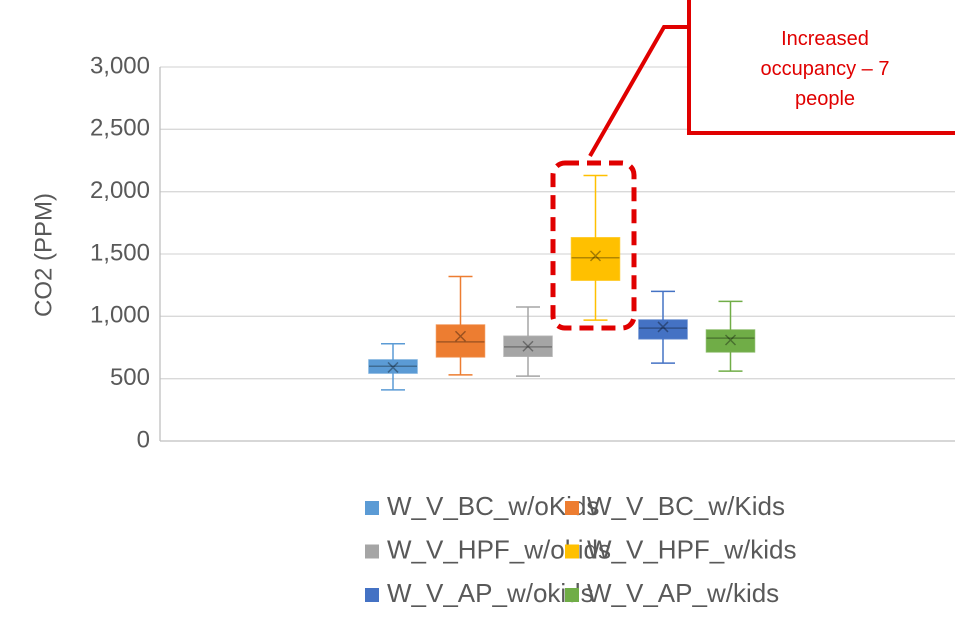 Image resolution: width=955 pixels, height=623 pixels. What do you see at coordinates (638, 91) in the screenshot?
I see `callout-line` at bounding box center [638, 91].